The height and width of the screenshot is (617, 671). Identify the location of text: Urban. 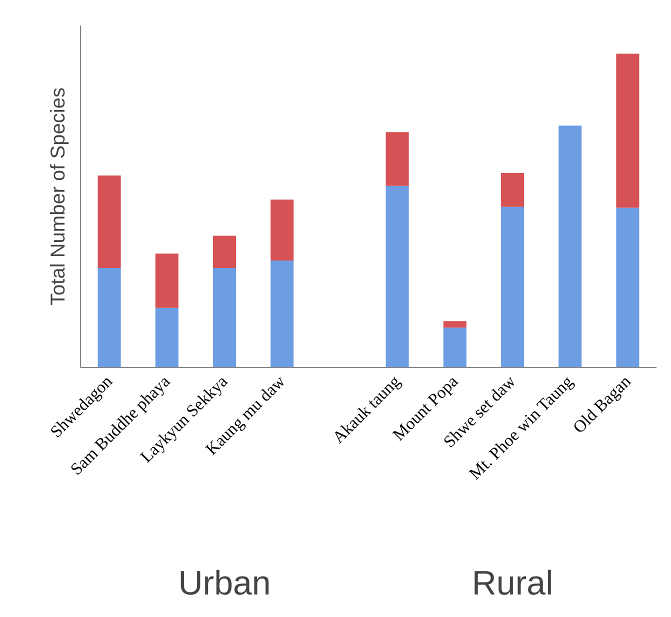
(224, 583).